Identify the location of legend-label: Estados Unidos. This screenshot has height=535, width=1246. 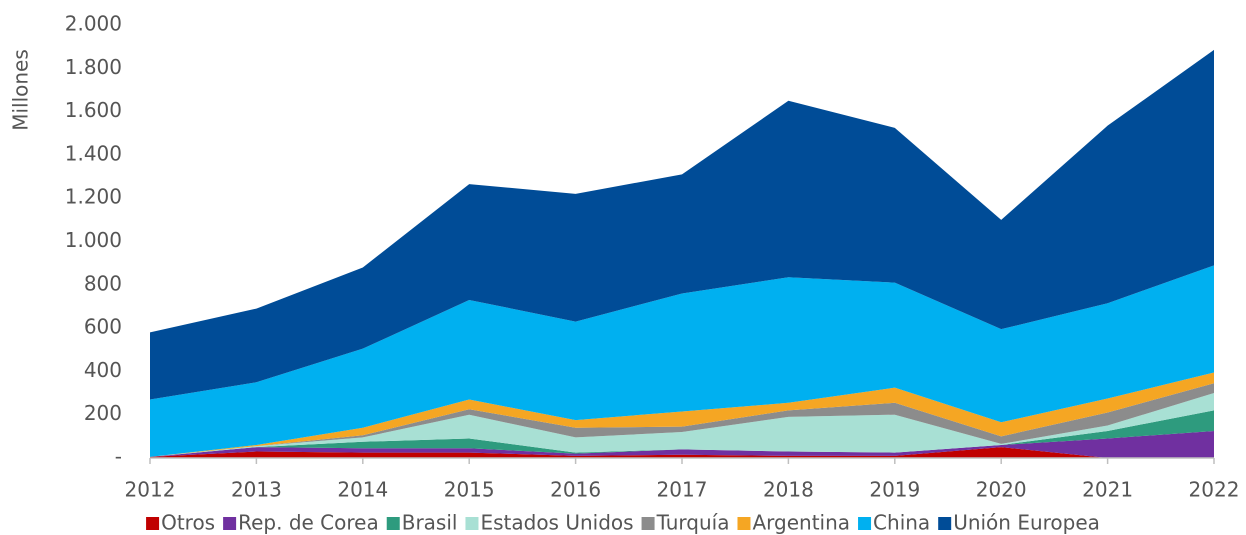
(556, 523).